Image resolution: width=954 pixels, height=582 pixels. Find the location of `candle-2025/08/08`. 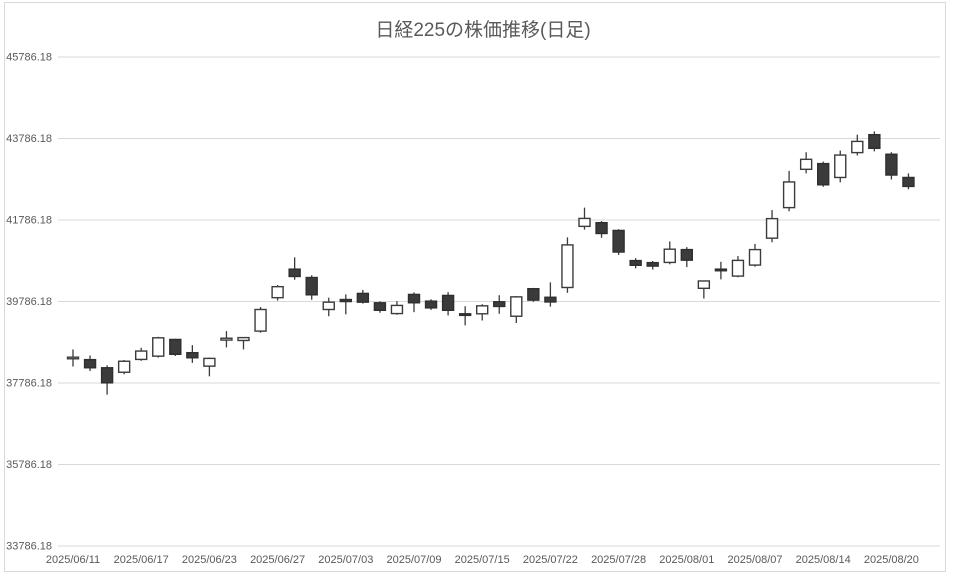

candle-2025/08/08 is located at coordinates (772, 226).